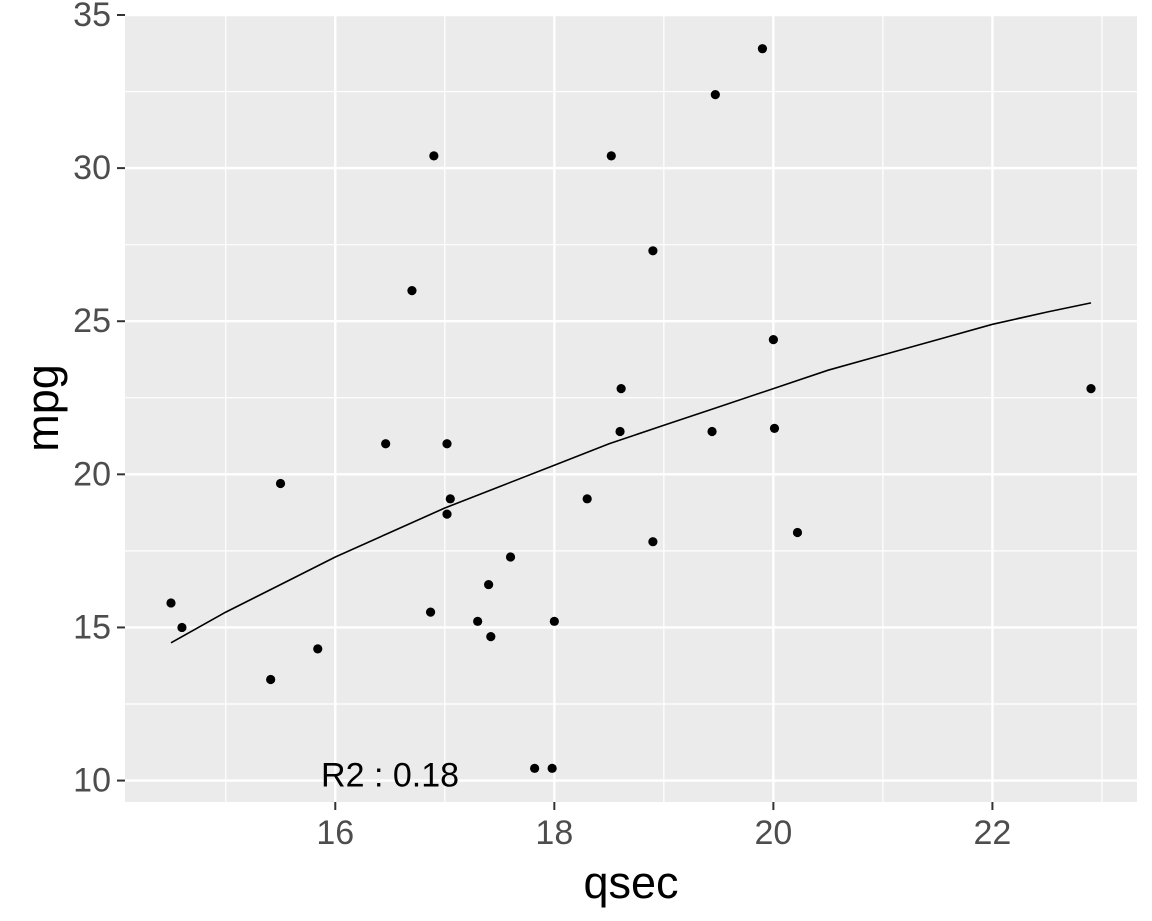 This screenshot has width=1152, height=921. I want to click on y-tick-label: 25, so click(92, 321).